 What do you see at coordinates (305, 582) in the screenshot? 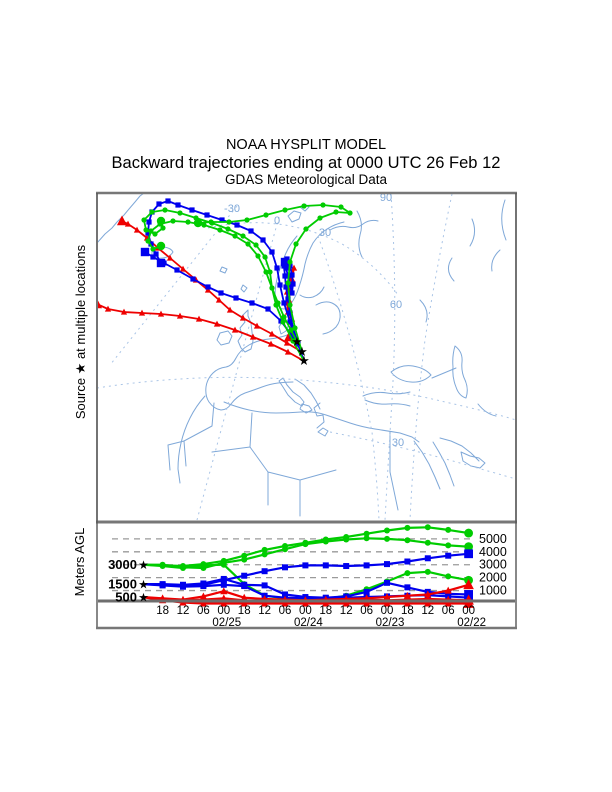
I see `height-3000m-c-line` at bounding box center [305, 582].